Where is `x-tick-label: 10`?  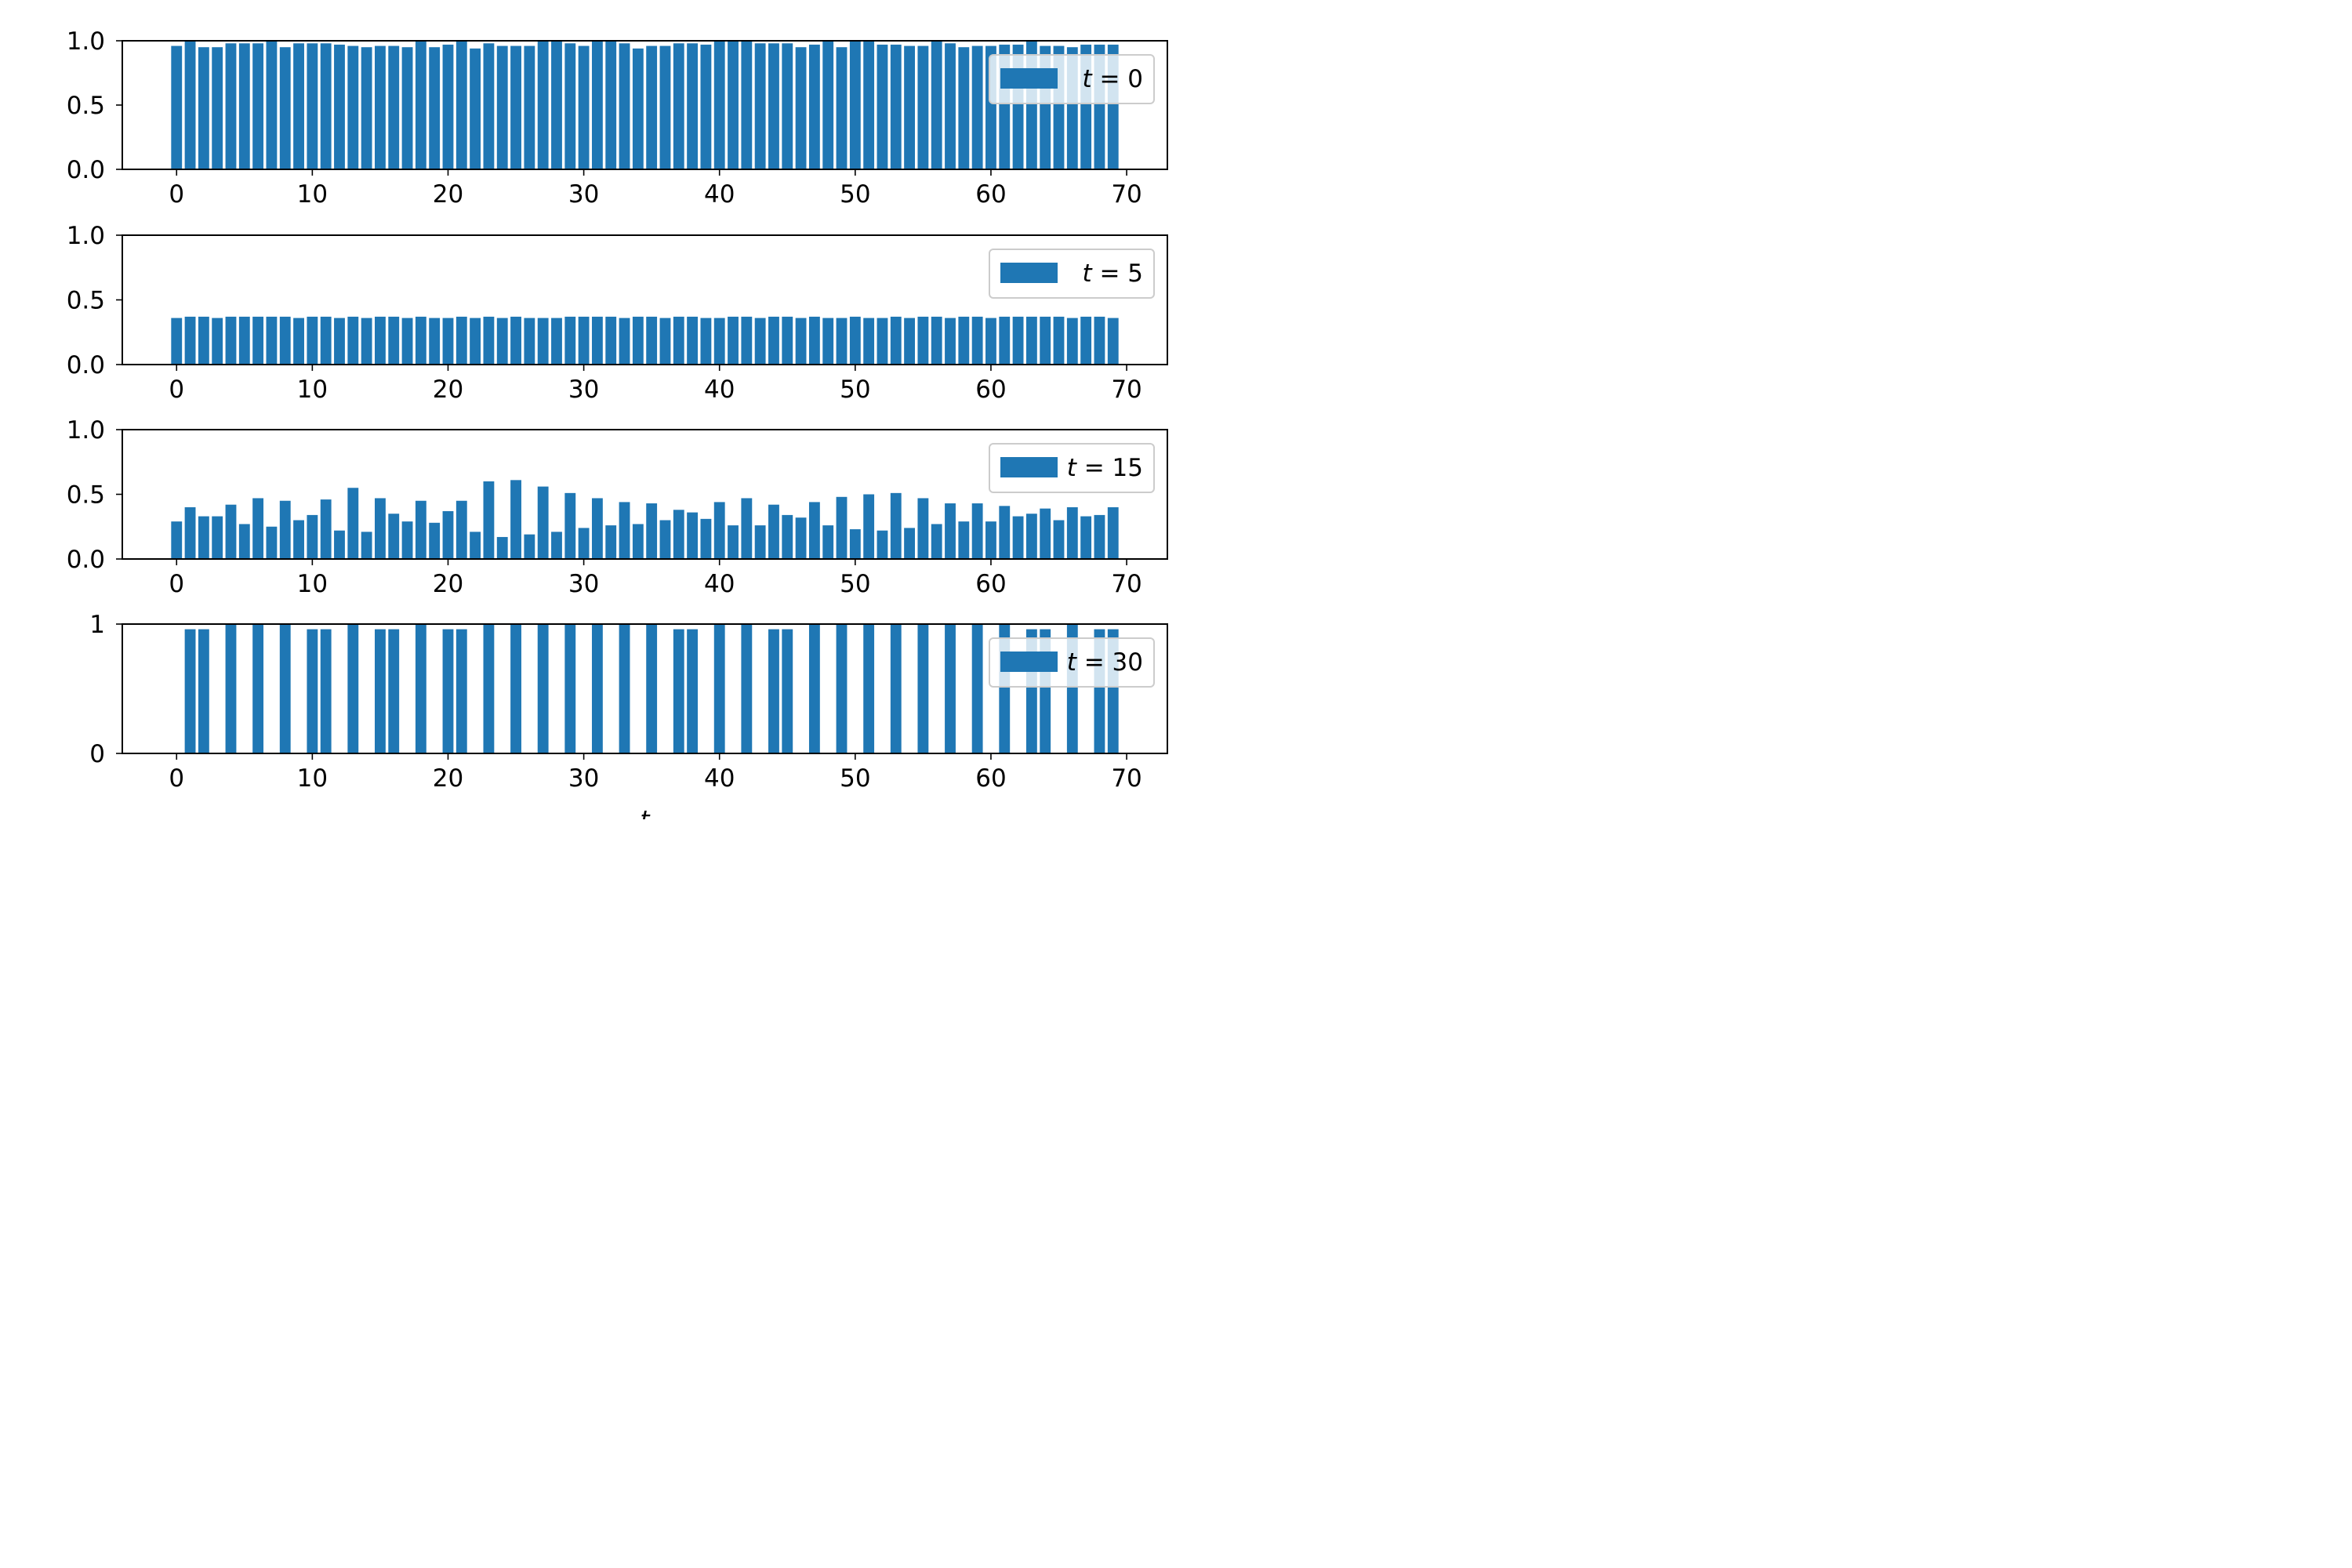 x-tick-label: 10 is located at coordinates (312, 195).